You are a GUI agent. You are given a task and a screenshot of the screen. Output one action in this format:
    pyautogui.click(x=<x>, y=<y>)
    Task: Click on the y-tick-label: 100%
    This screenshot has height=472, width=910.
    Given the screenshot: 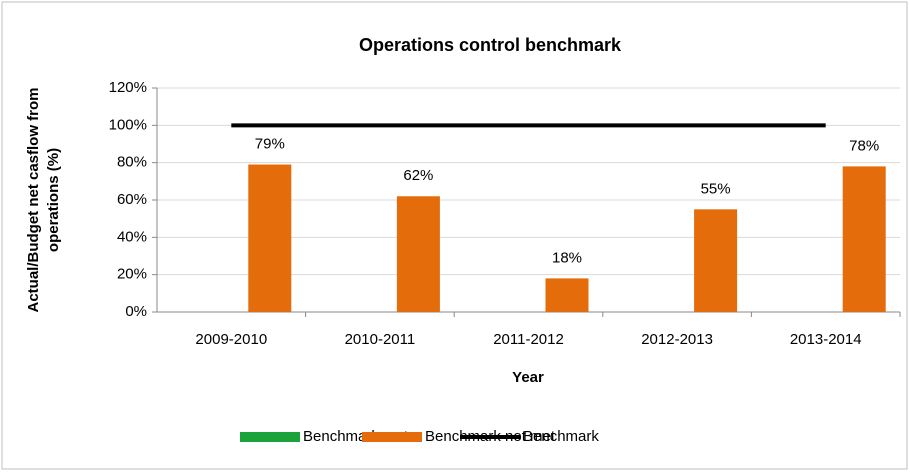 What is the action you would take?
    pyautogui.click(x=128, y=124)
    